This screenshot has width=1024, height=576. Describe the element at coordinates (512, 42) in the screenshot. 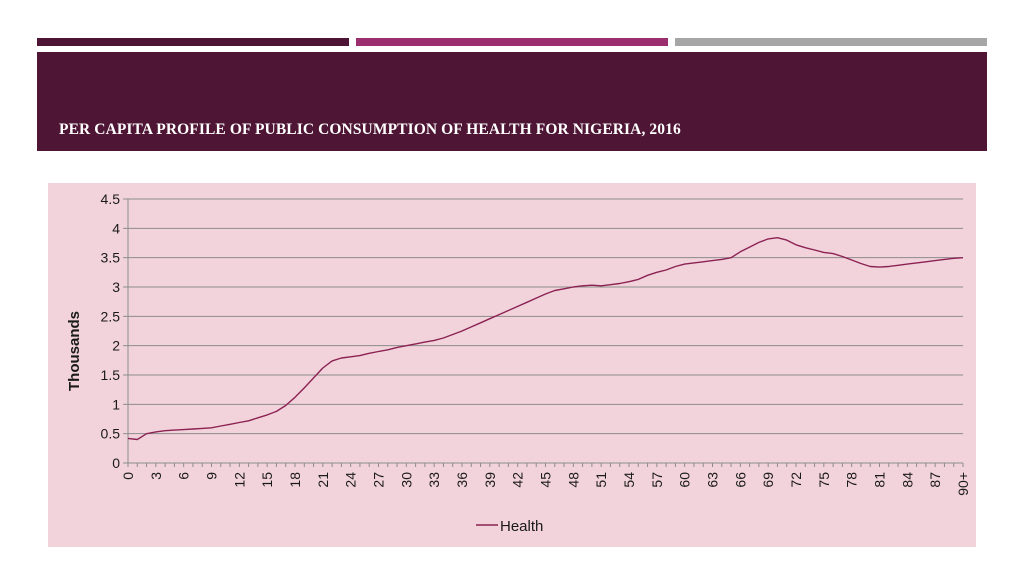

I see `top-bar-accent` at that location.